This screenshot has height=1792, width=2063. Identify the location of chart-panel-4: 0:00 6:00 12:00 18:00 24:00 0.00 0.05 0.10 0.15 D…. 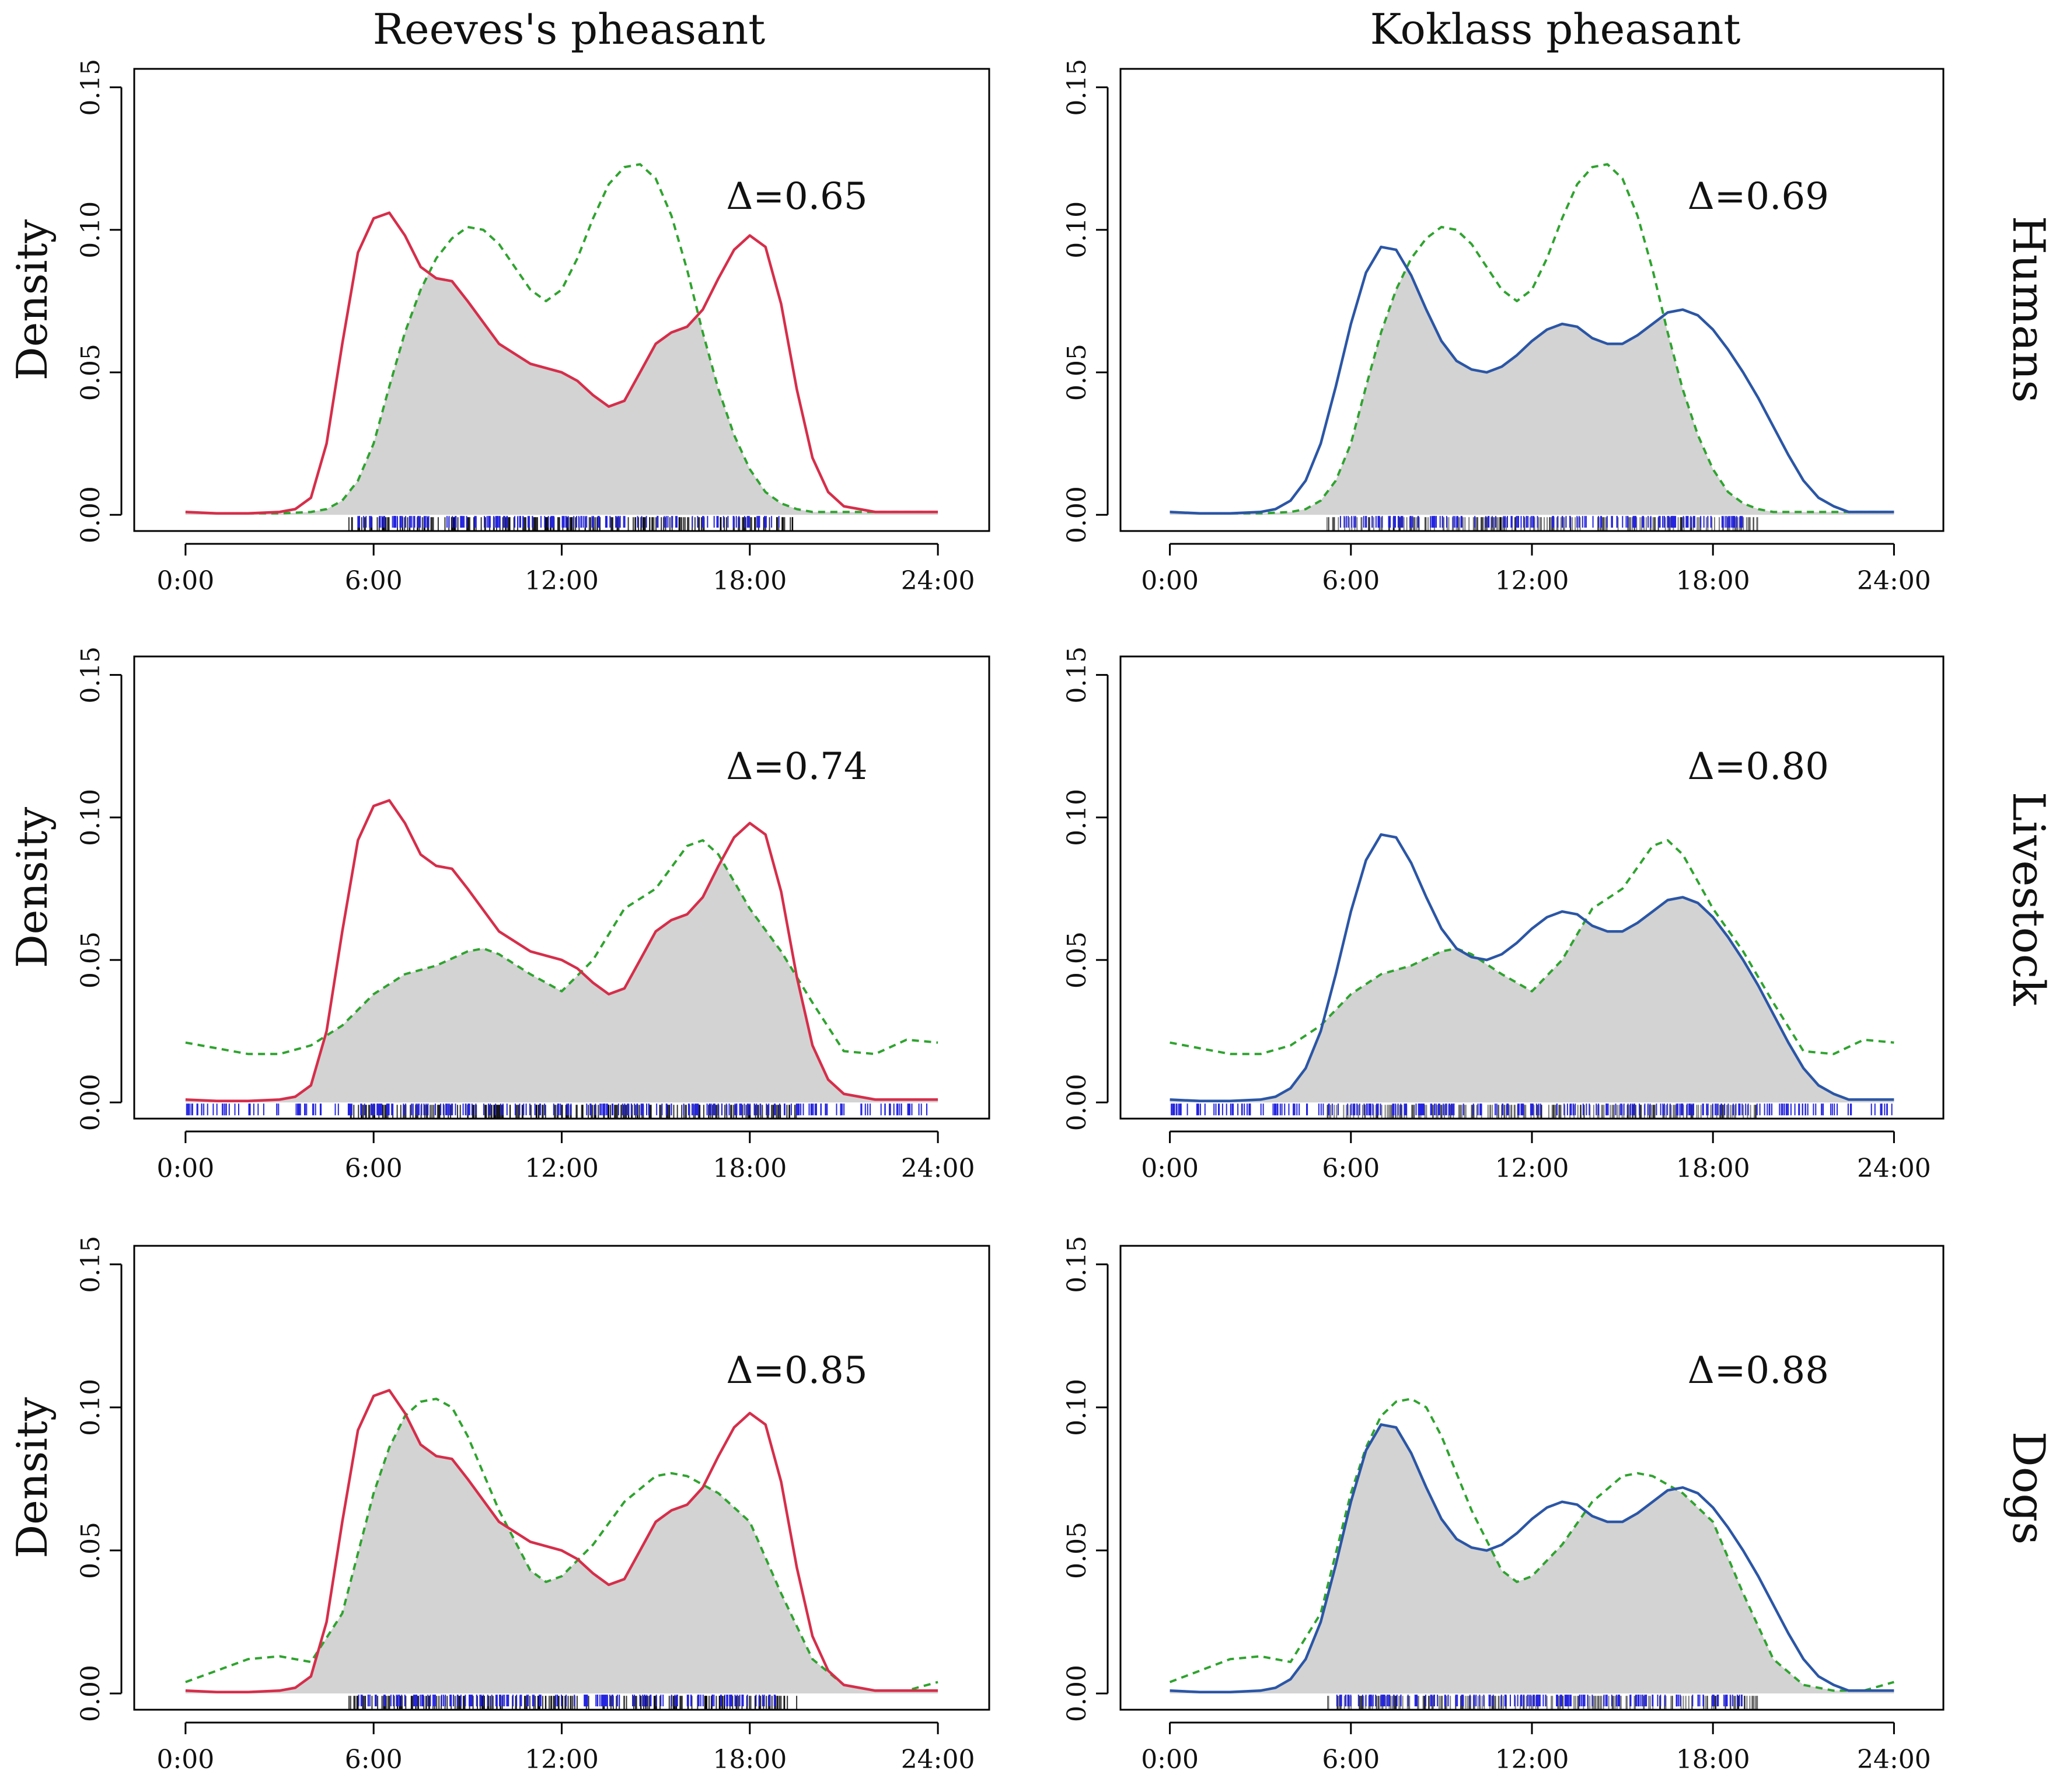
(499, 1505).